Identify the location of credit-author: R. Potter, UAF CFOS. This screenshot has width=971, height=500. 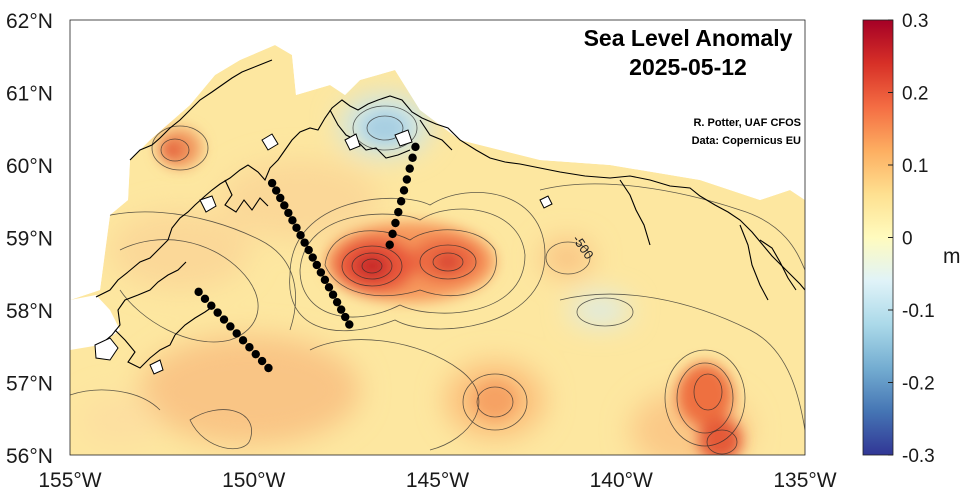
(747, 123).